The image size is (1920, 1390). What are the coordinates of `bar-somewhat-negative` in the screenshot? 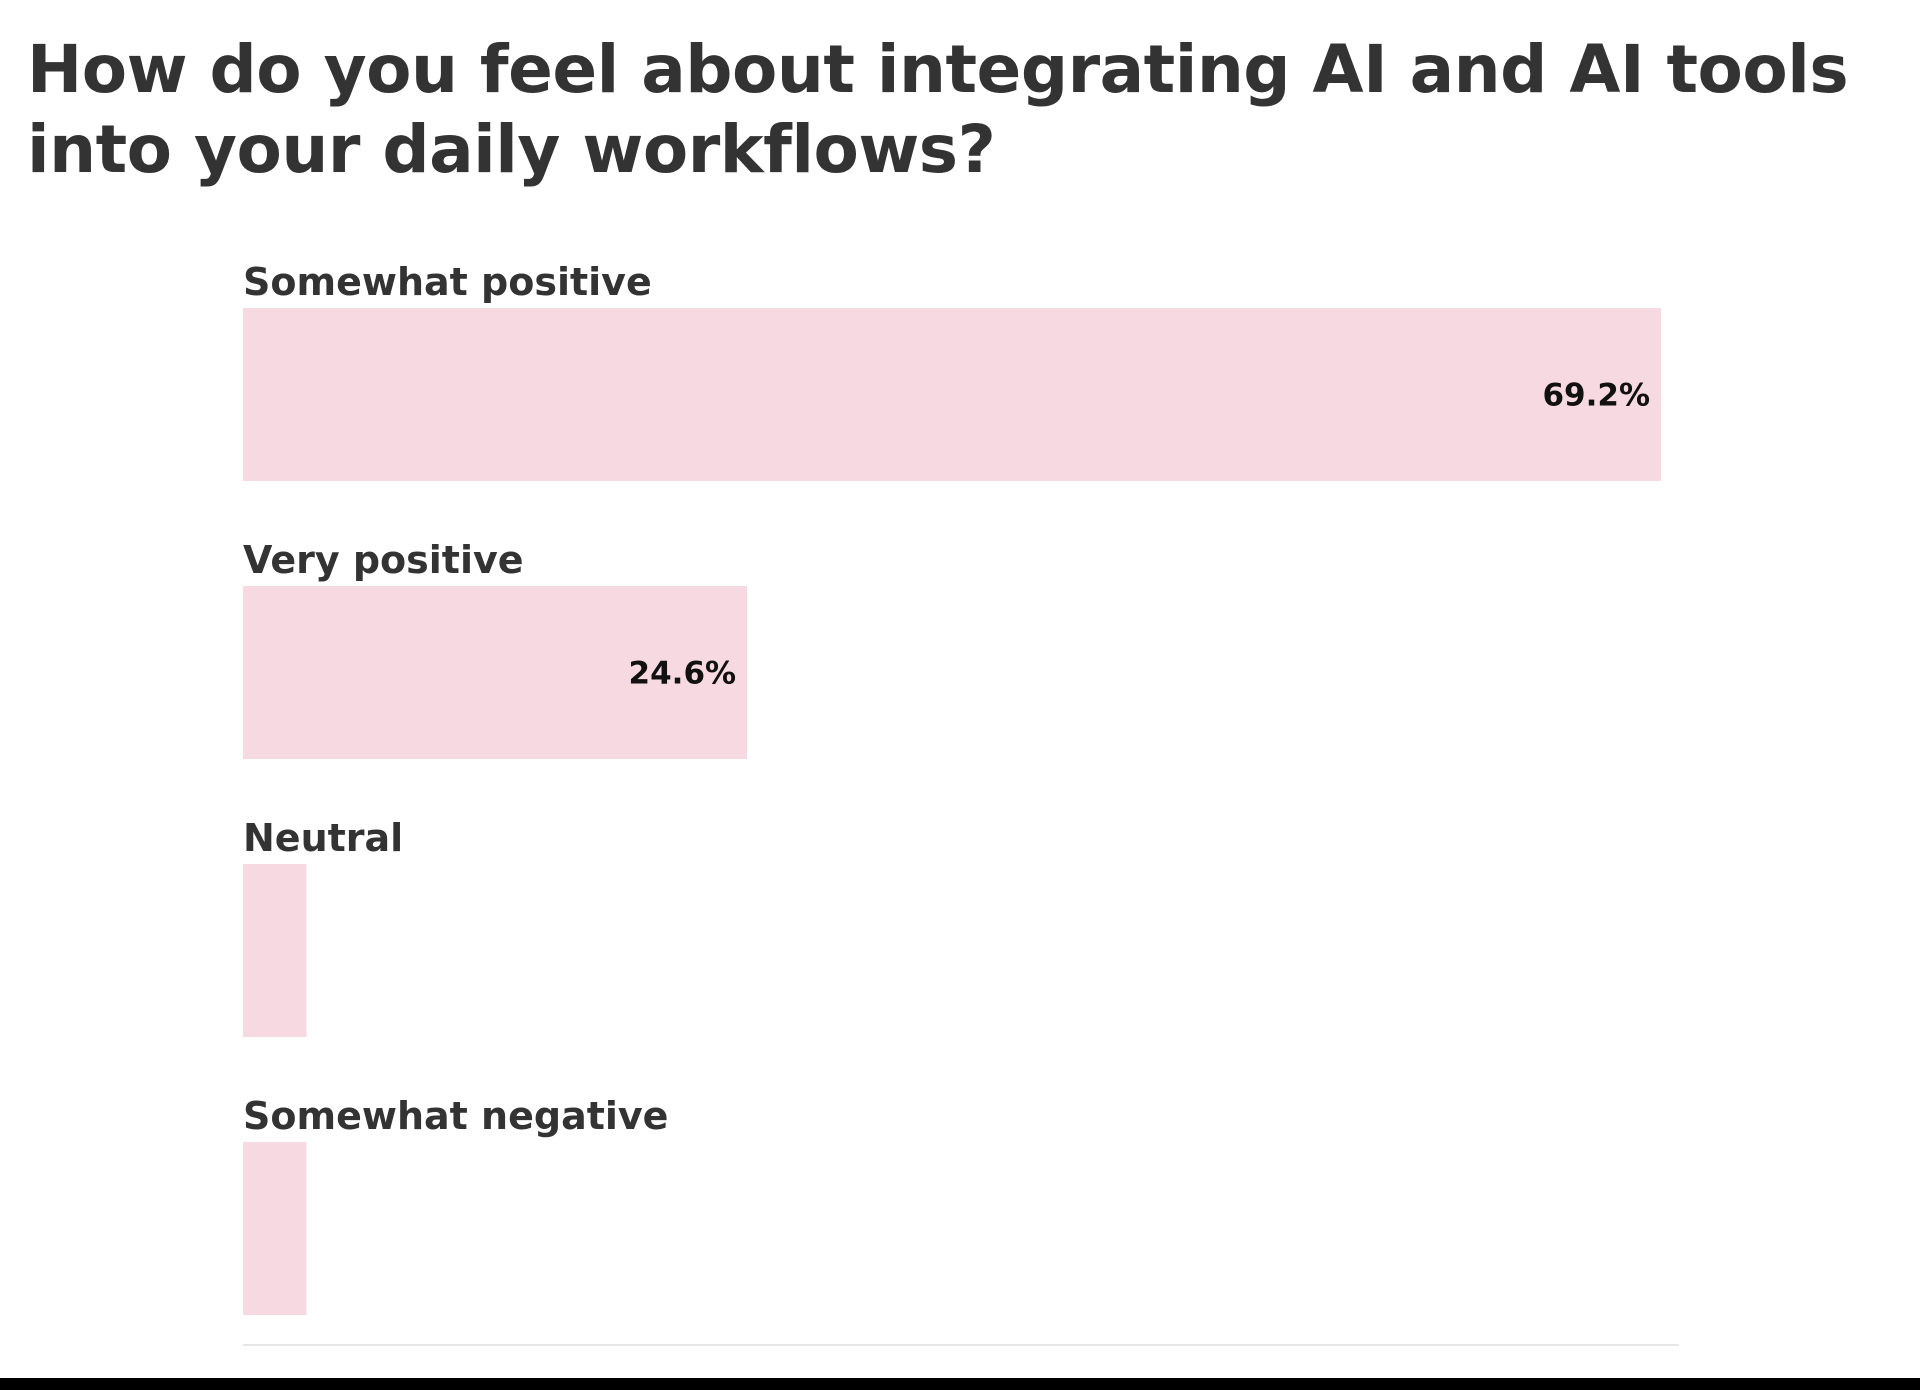 It's located at (275, 1228).